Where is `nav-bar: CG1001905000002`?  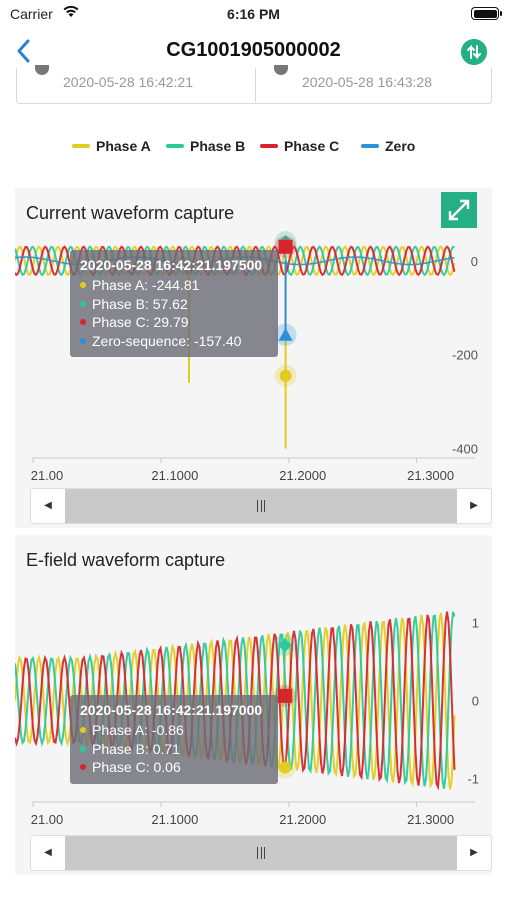
nav-bar: CG1001905000002 is located at coordinates (253, 52).